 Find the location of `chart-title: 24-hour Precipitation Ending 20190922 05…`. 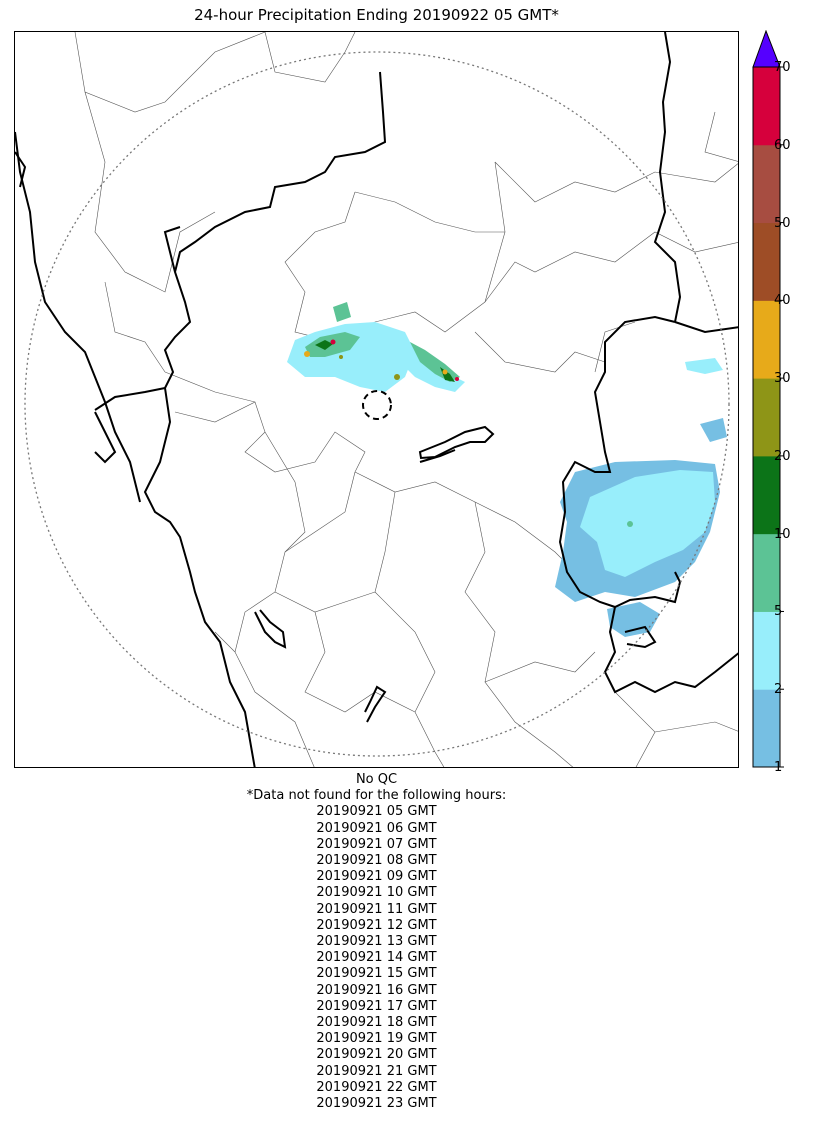

chart-title: 24-hour Precipitation Ending 20190922 05… is located at coordinates (376, 15).